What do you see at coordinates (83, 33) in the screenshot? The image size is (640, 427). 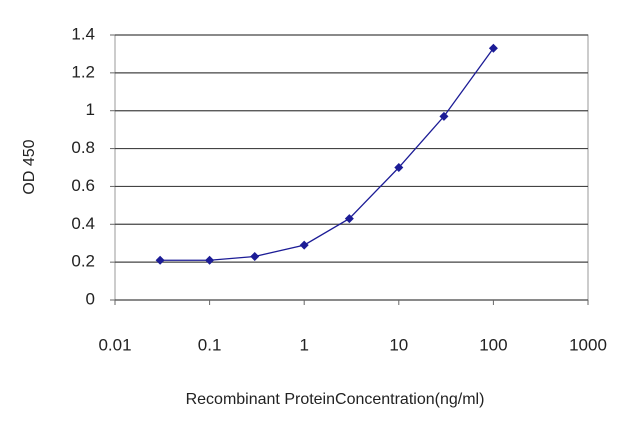 I see `y-tick-label: 1.4` at bounding box center [83, 33].